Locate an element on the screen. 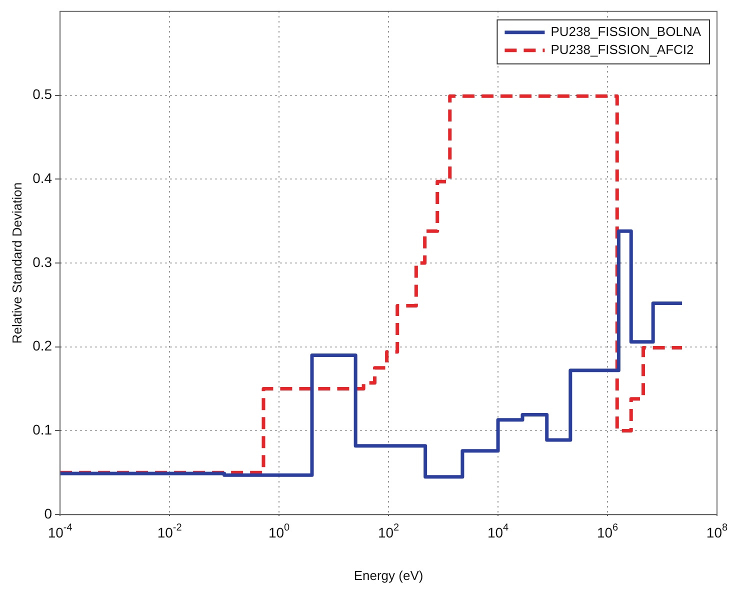  y-tick-label: 0.2 is located at coordinates (42, 346).